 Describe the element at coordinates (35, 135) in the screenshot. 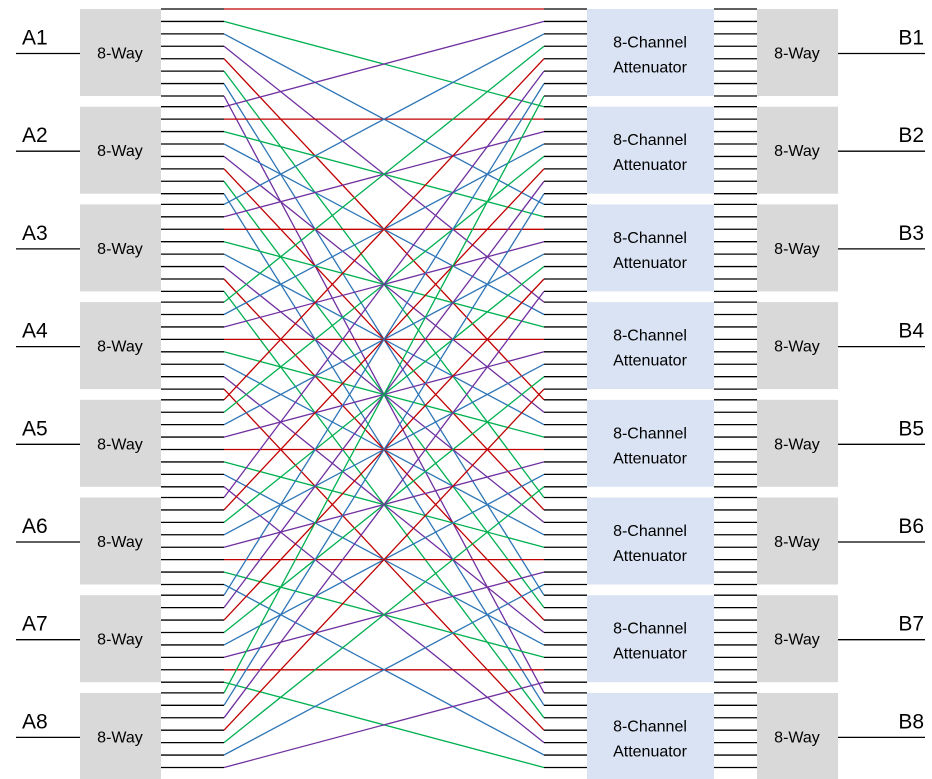

I see `input-port-label: A2` at that location.